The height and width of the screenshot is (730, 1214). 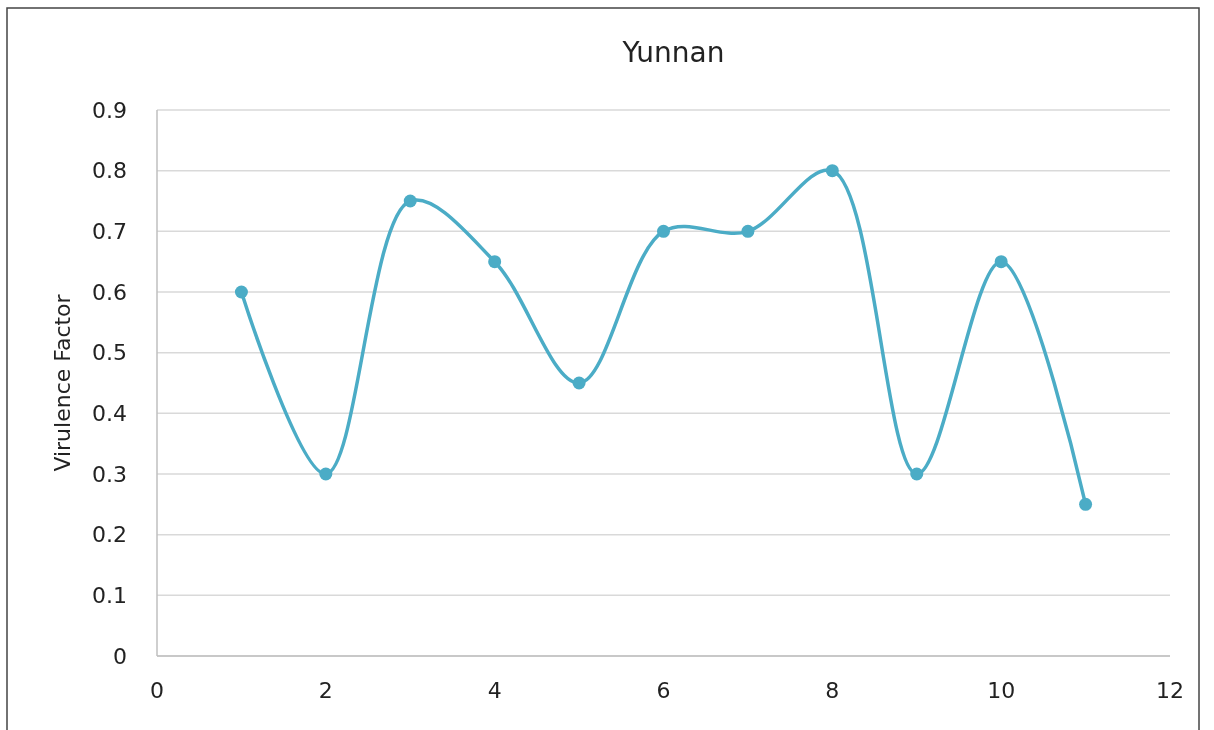 I want to click on x-tick-label: 8, so click(x=832, y=690).